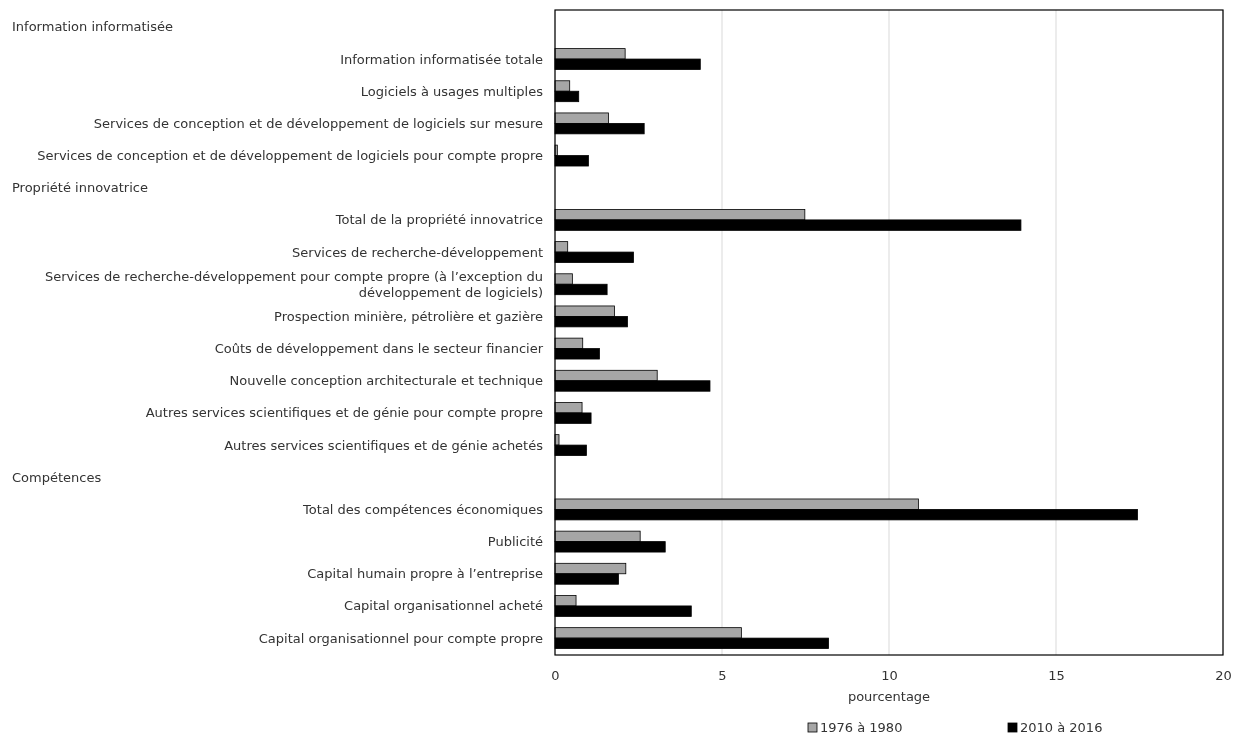 The height and width of the screenshot is (740, 1233). I want to click on x-tick-label: 5, so click(722, 676).